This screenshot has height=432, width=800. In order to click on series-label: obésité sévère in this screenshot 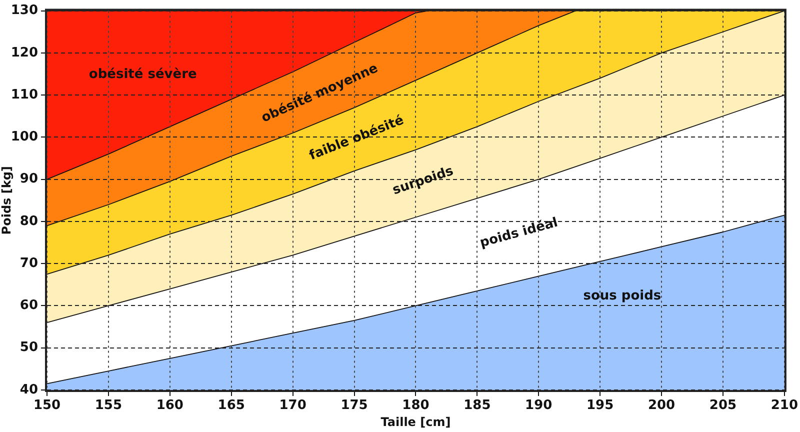, I will do `click(142, 74)`.